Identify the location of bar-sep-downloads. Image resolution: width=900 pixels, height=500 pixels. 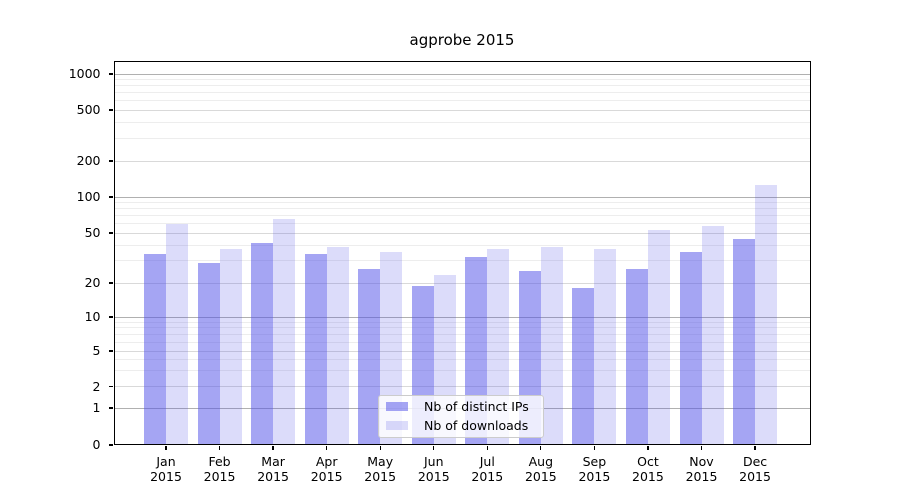
(605, 347).